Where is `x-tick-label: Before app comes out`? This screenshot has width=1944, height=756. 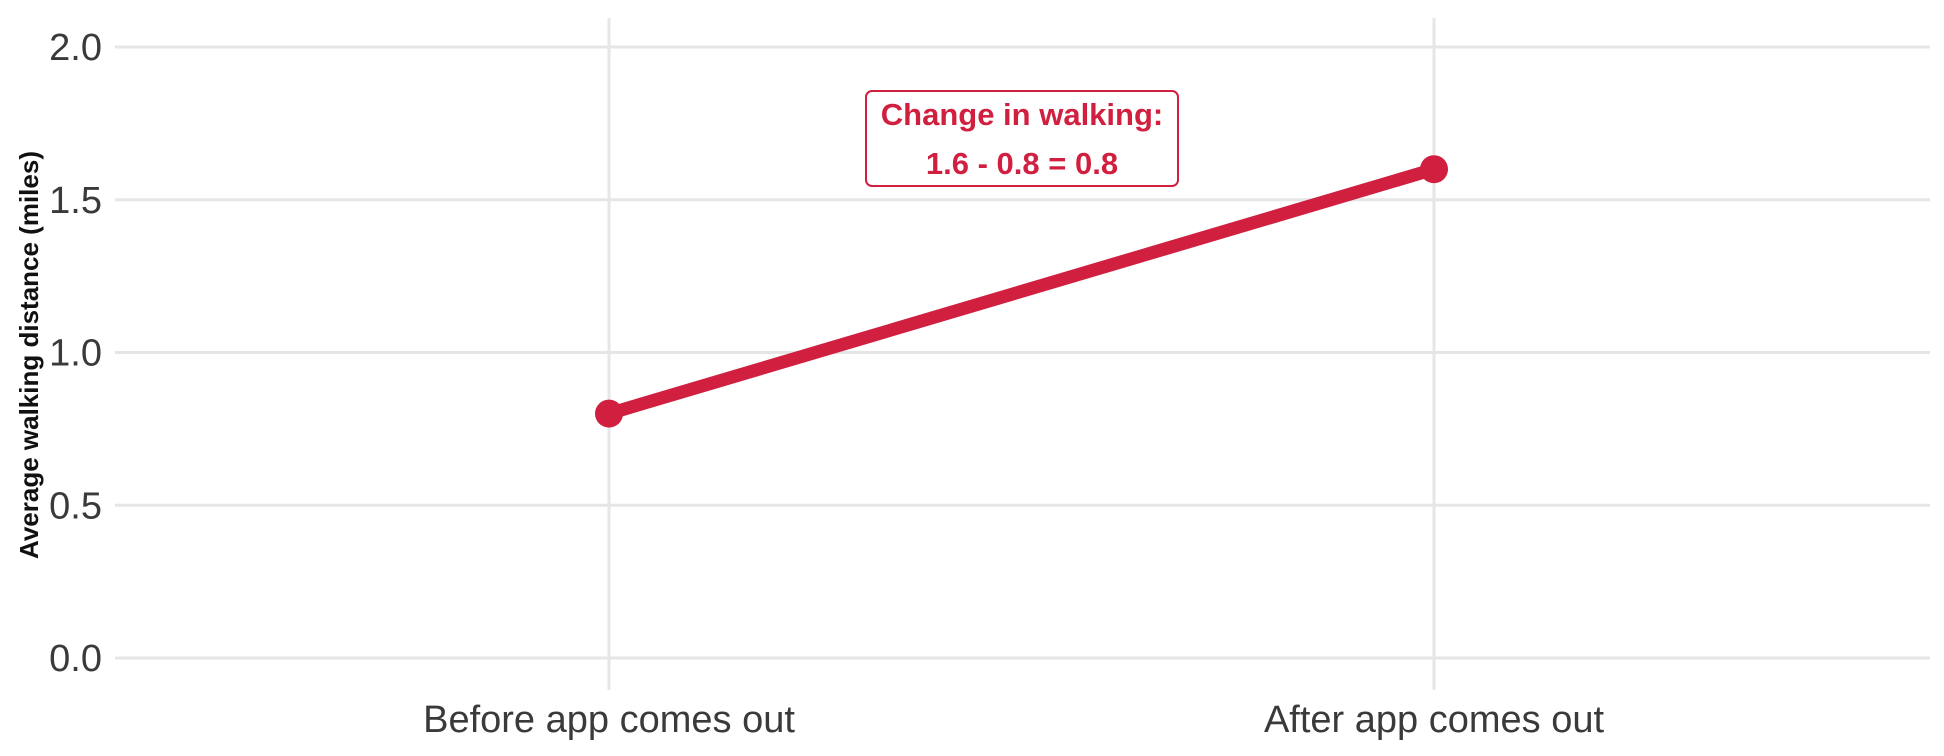
x-tick-label: Before app comes out is located at coordinates (609, 720).